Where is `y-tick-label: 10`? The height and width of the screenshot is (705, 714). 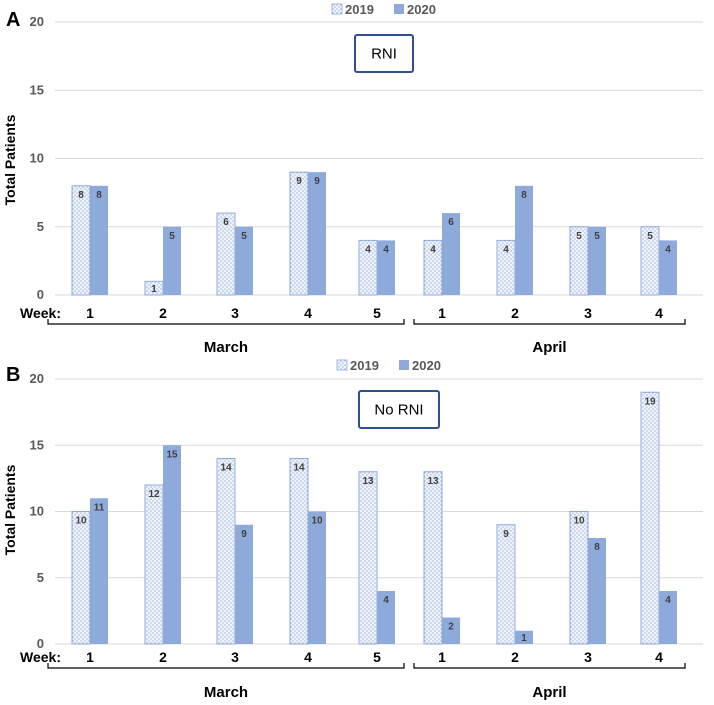 y-tick-label: 10 is located at coordinates (37, 158).